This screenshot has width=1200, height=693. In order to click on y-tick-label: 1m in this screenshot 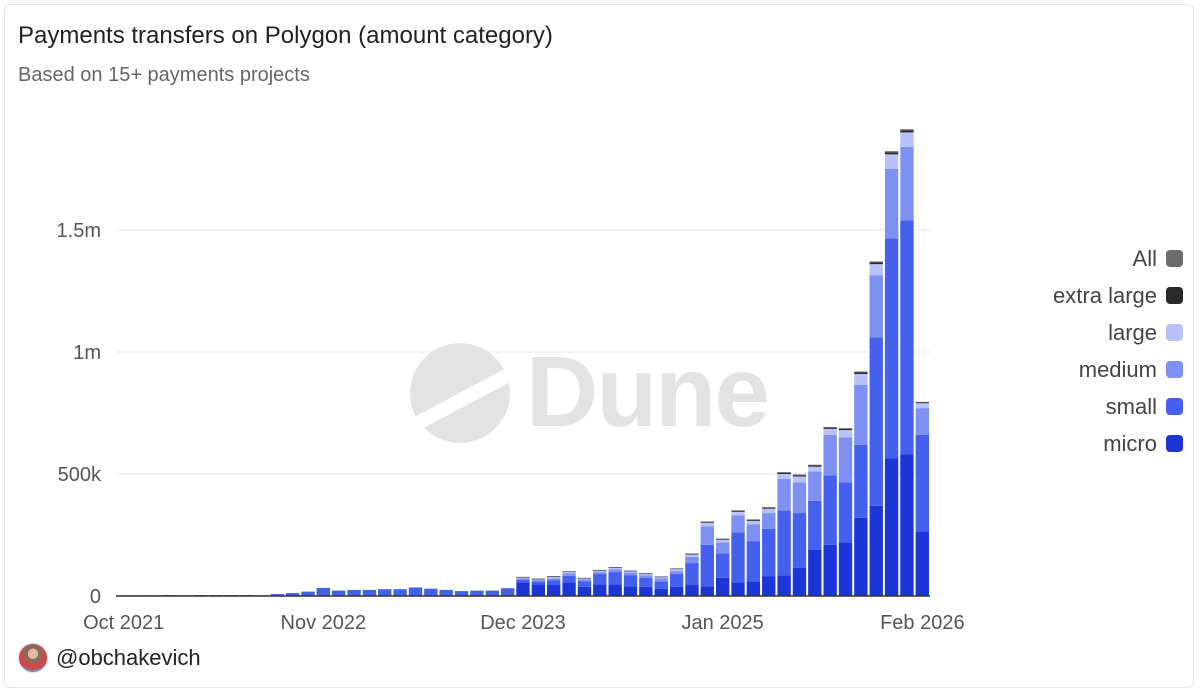, I will do `click(87, 353)`.